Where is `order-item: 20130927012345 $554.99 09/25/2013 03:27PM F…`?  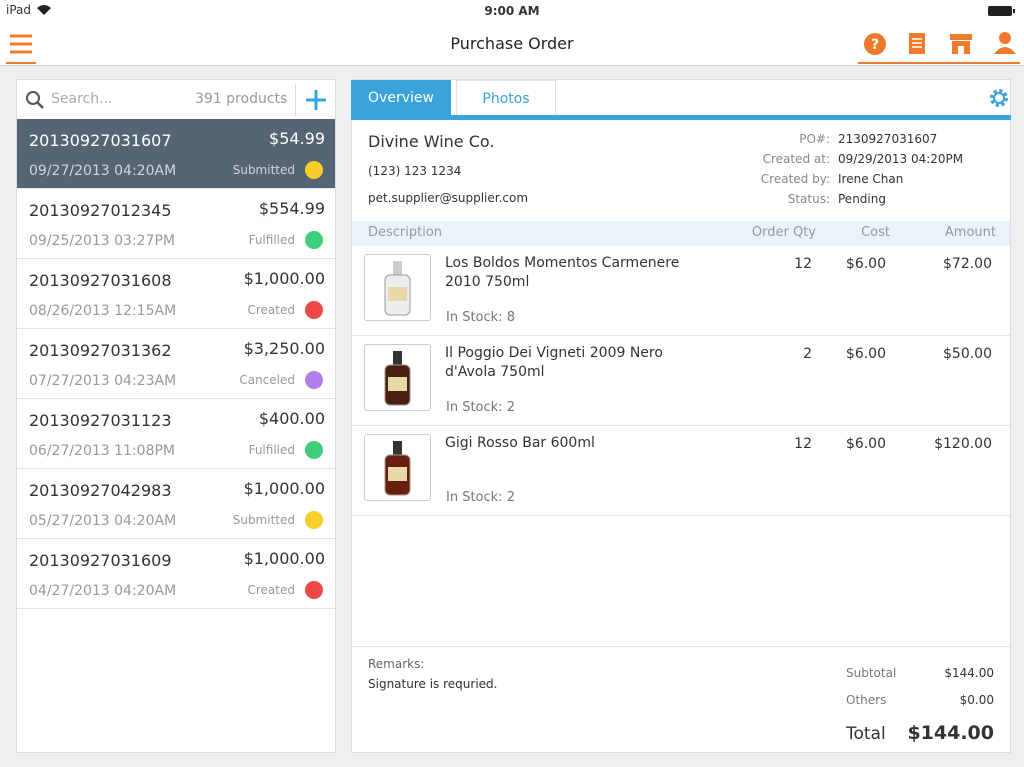
order-item: 20130927012345 $554.99 09/25/2013 03:27PM F… is located at coordinates (176, 224).